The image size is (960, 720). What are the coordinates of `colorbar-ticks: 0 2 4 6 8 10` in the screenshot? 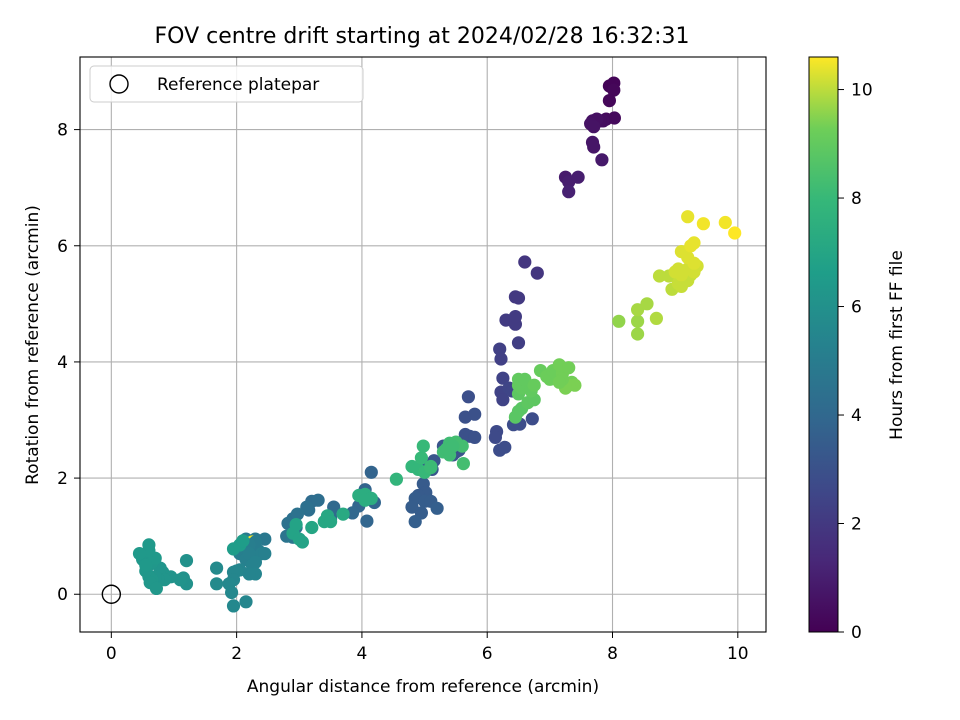 It's located at (855, 362).